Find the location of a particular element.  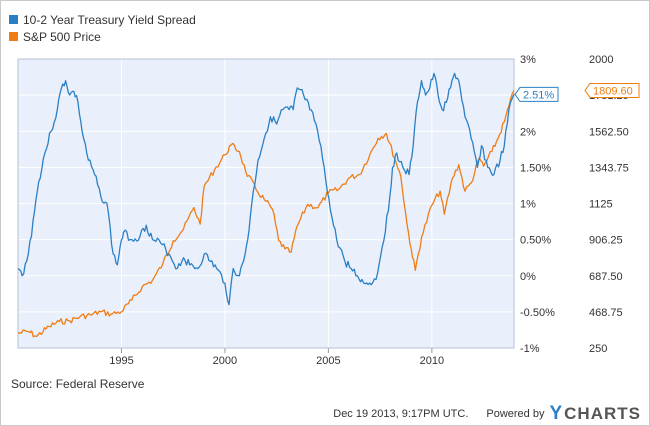

y-left-tick-label: 0% is located at coordinates (528, 277).